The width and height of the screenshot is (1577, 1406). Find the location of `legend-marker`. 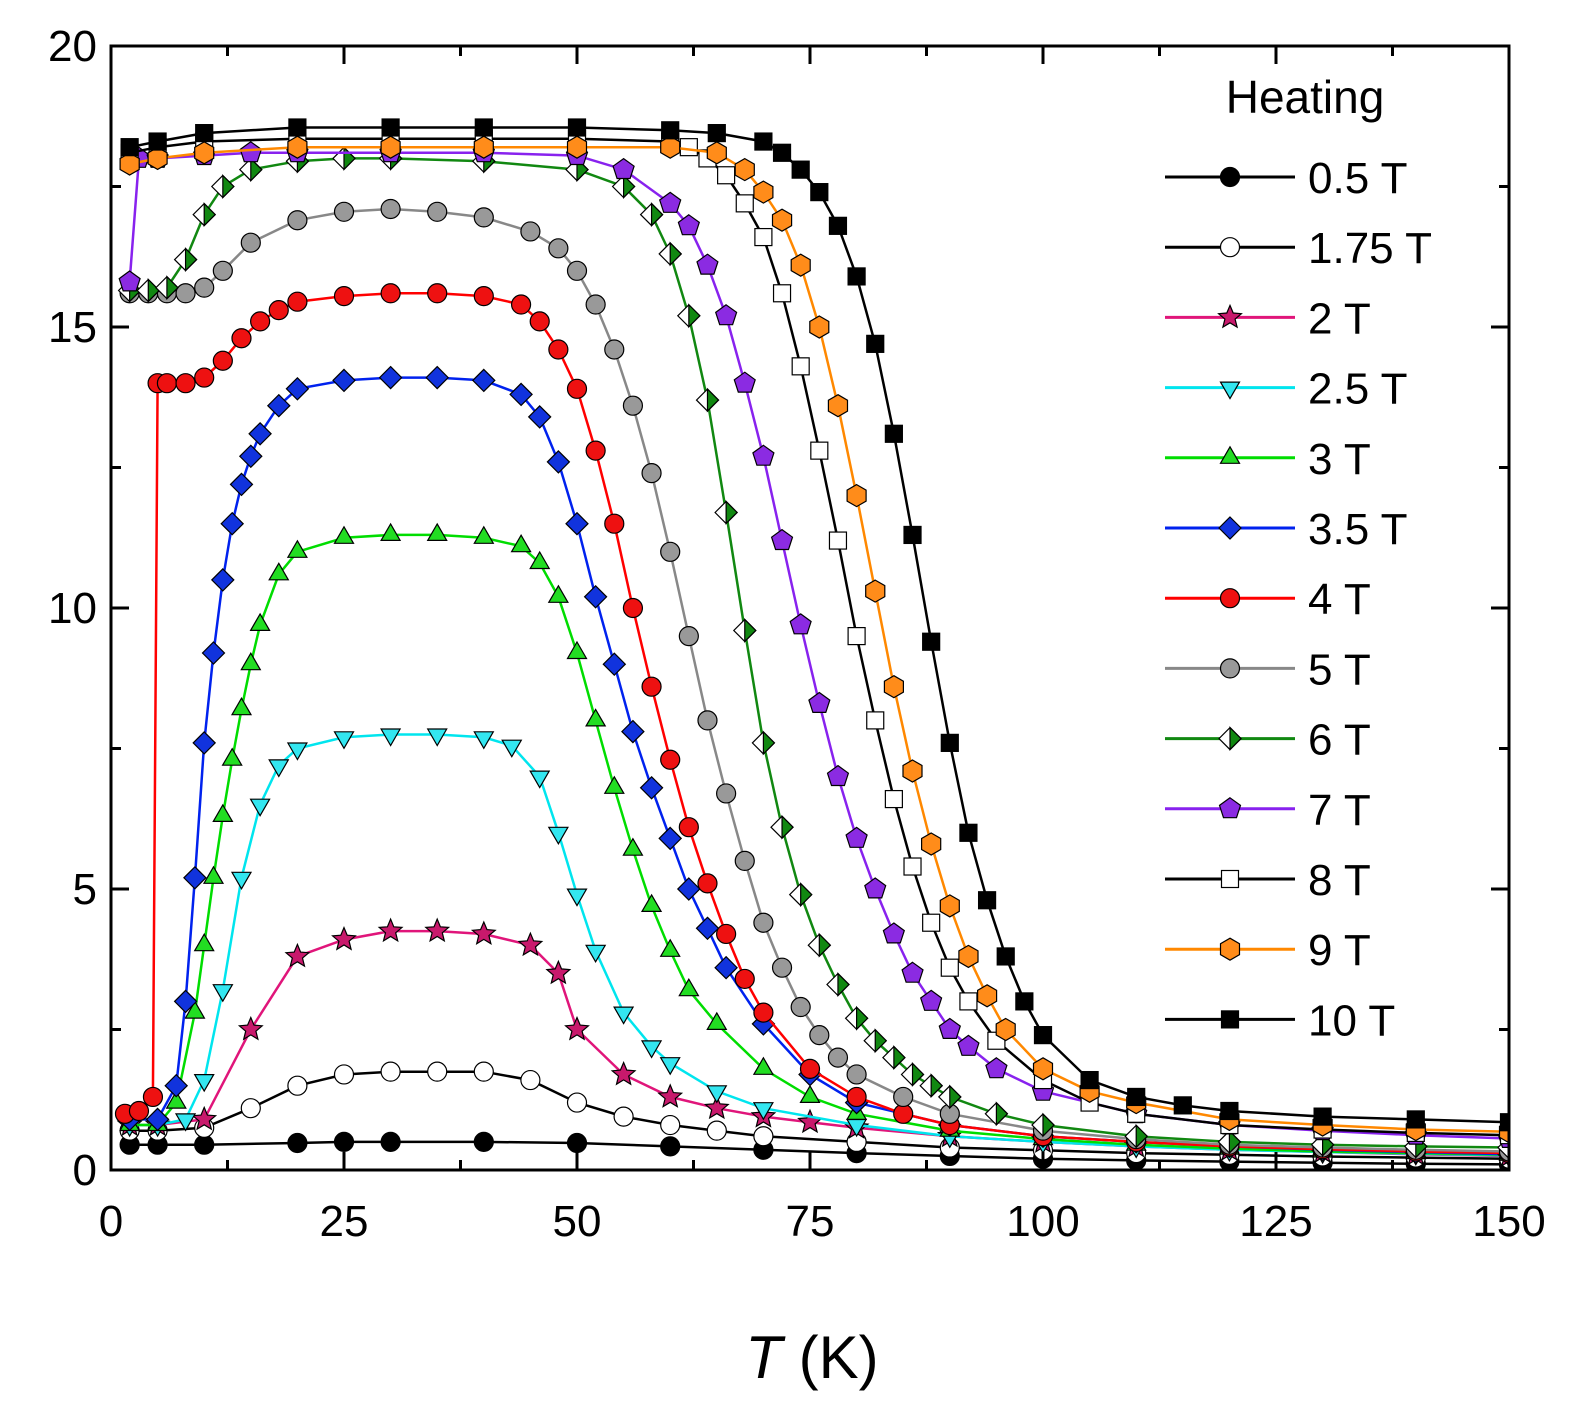

legend-marker is located at coordinates (1230, 879).